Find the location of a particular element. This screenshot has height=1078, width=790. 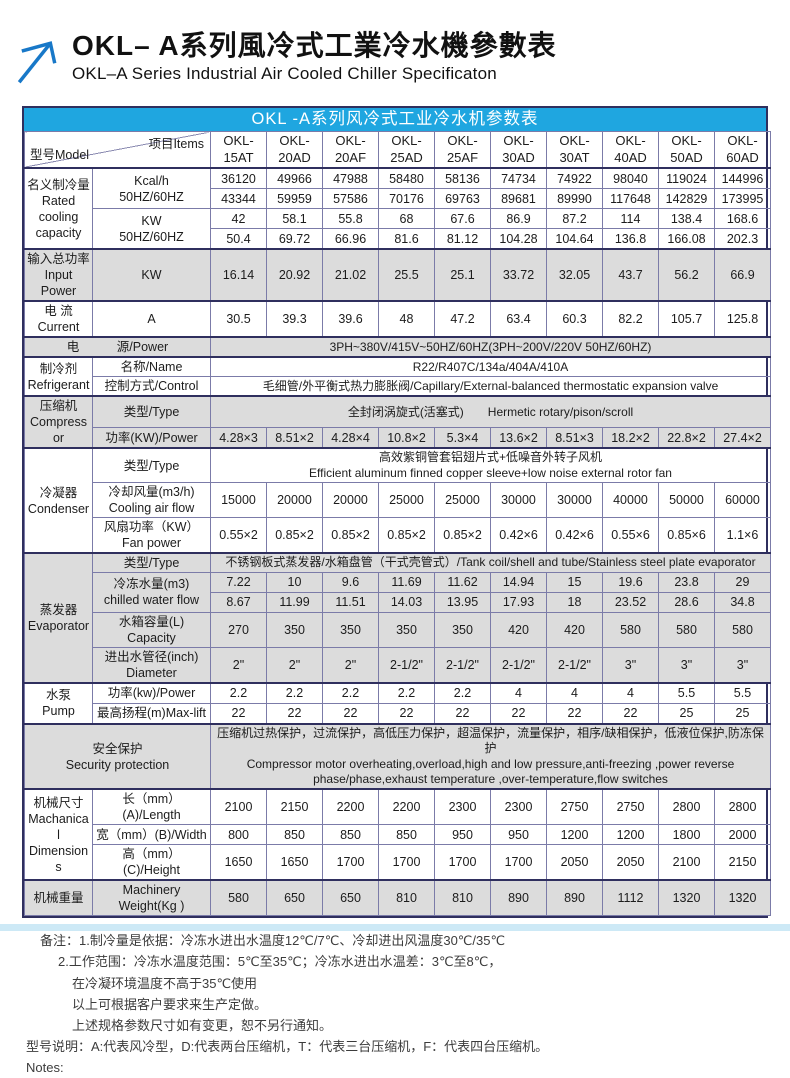

value-cell: 2800 is located at coordinates (742, 807).